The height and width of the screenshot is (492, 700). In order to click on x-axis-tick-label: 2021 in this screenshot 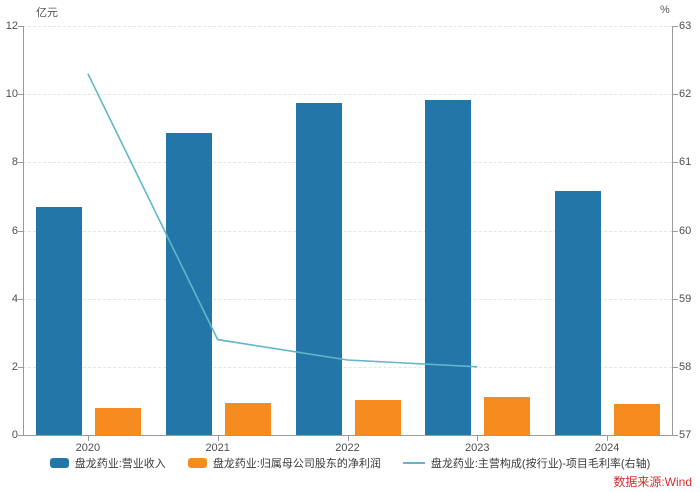, I will do `click(217, 448)`.